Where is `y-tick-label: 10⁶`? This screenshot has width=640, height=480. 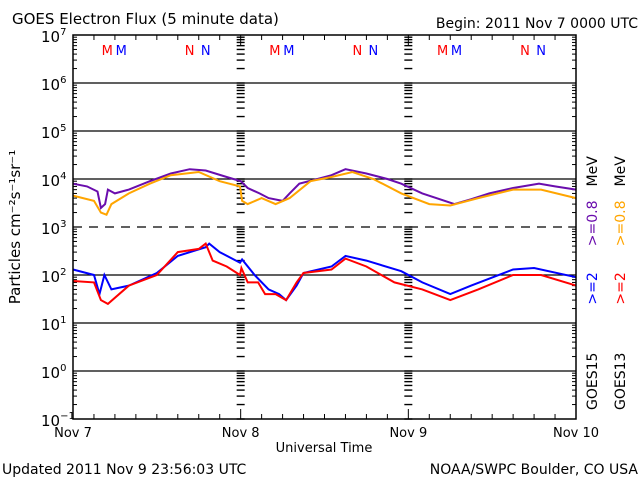
y-tick-label: 10⁶ is located at coordinates (53, 84).